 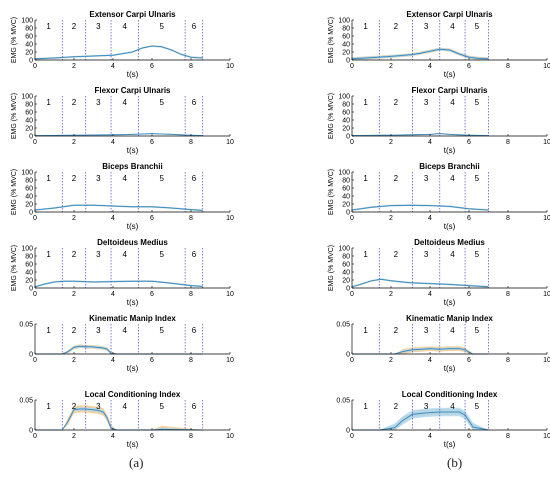 I want to click on chart-title: Kinematic Manip Index, so click(x=449, y=318).